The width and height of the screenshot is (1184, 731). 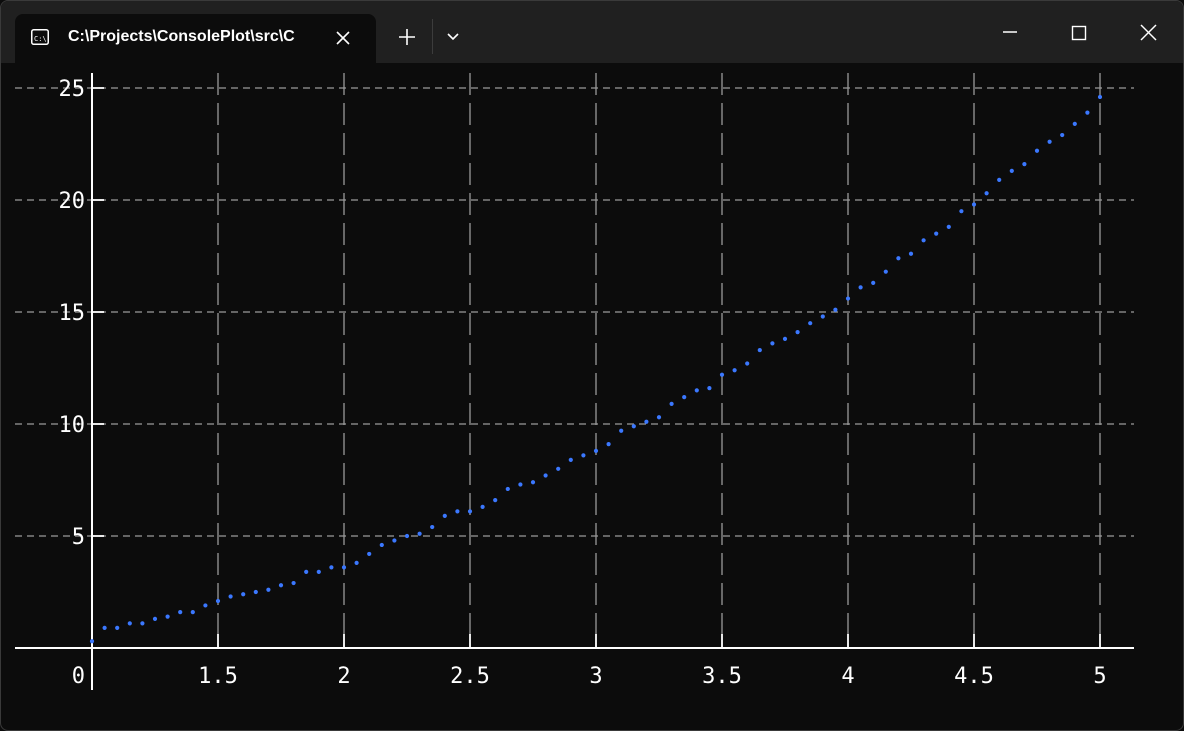 I want to click on tab-active: C:\ C:\Projects\ConsolePlot\src\C, so click(x=195, y=38).